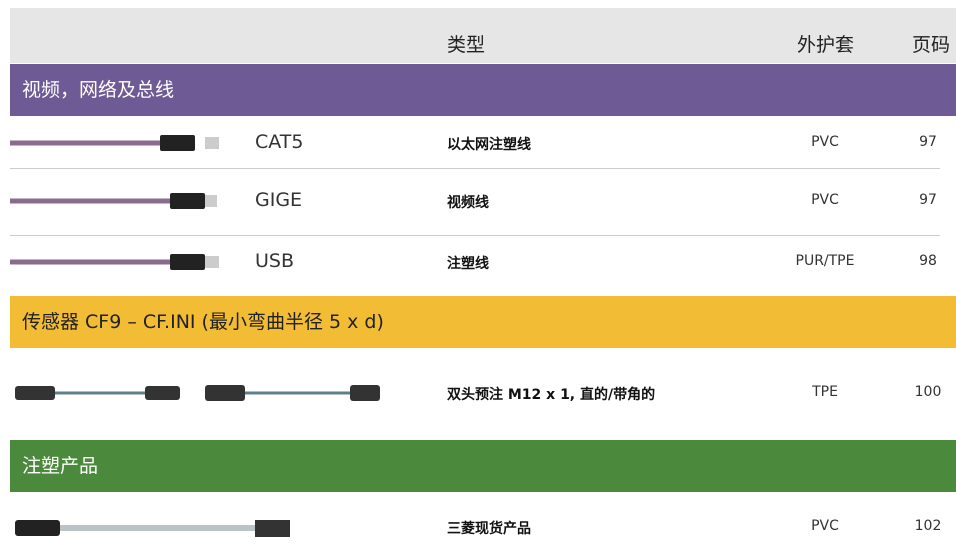 This screenshot has width=956, height=554. I want to click on jacket: TPE, so click(825, 392).